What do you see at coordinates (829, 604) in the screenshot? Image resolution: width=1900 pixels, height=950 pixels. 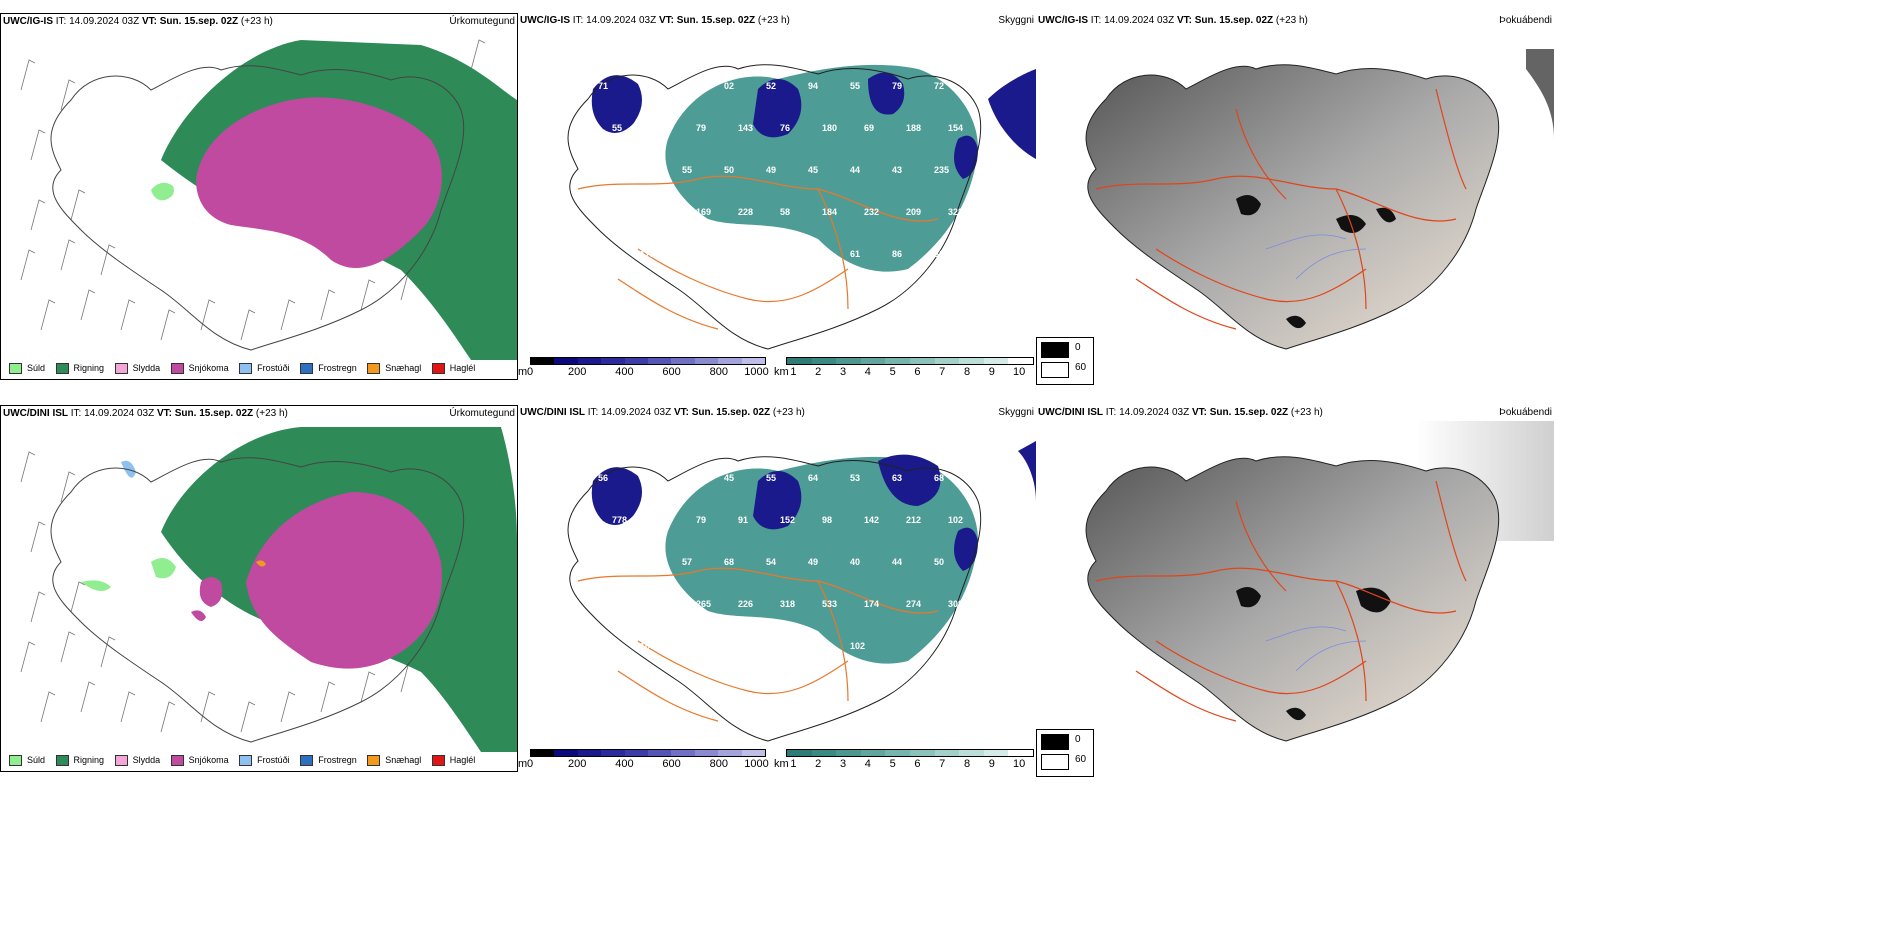 I see `visibility-value-label: 533` at bounding box center [829, 604].